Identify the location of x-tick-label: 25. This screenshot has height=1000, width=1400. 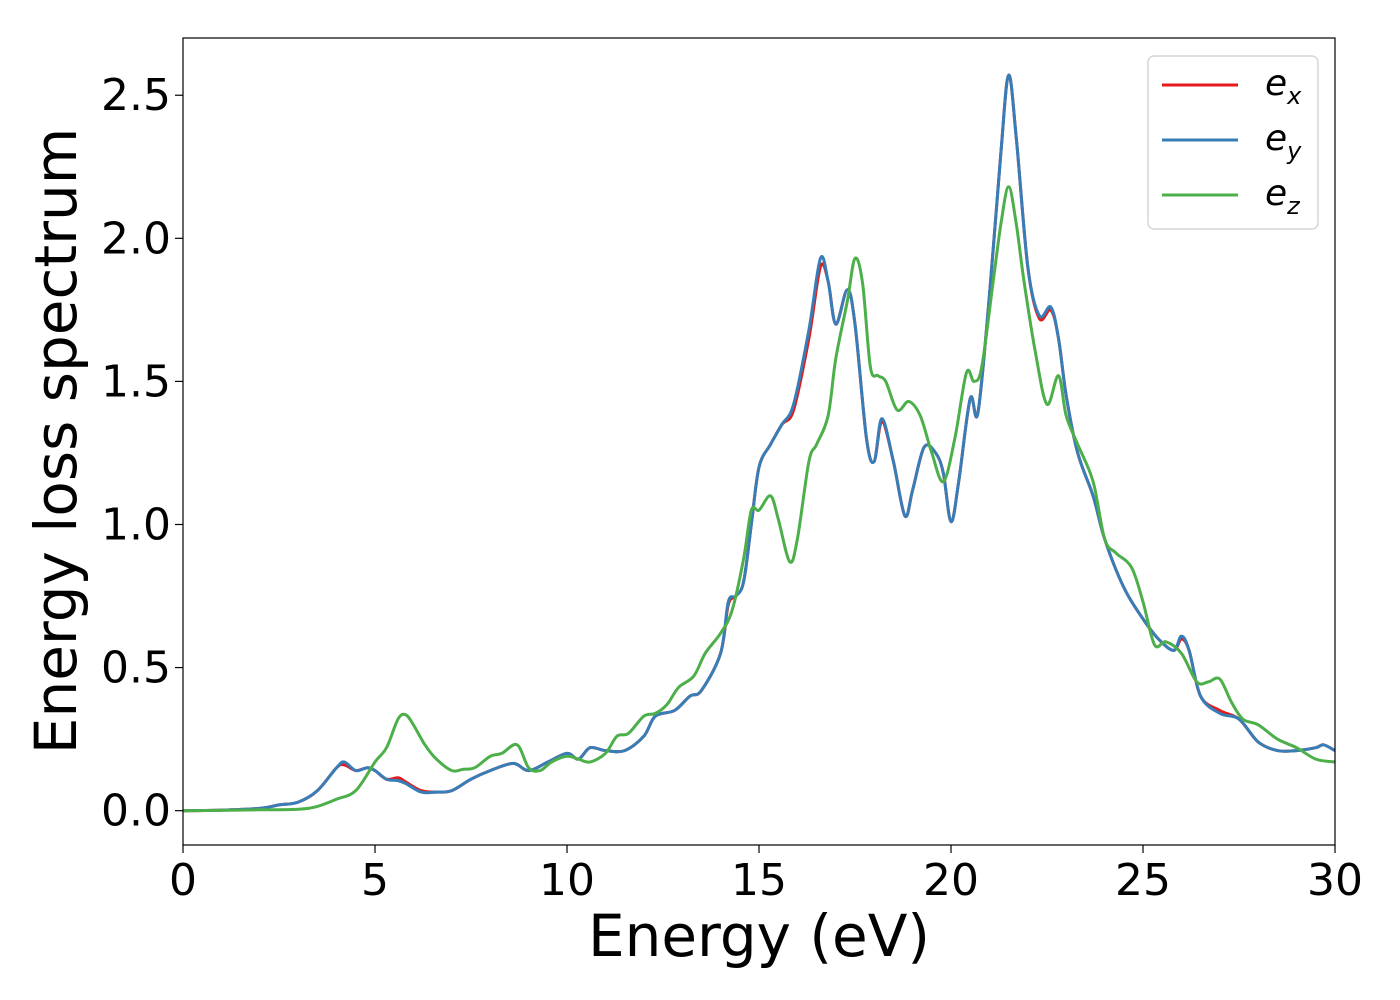
(1143, 880).